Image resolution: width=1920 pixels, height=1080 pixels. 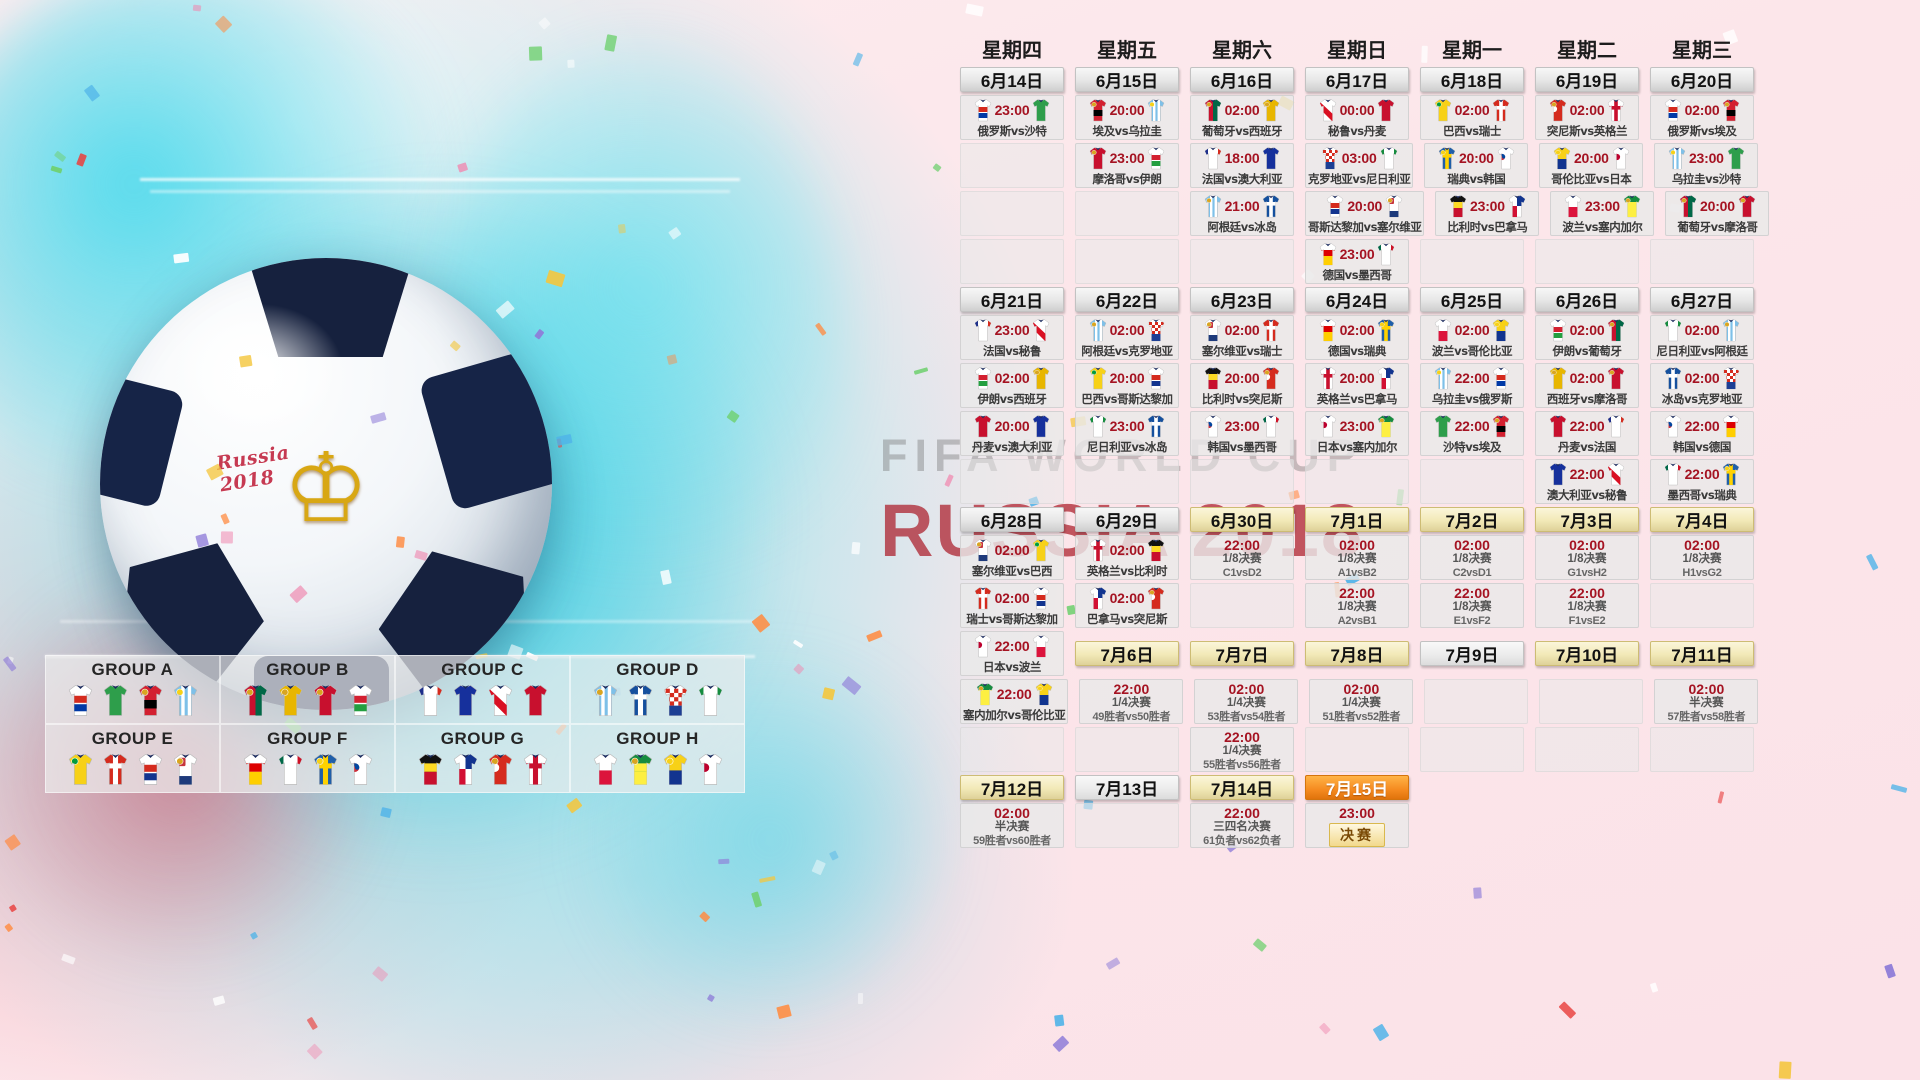 What do you see at coordinates (1591, 165) in the screenshot?
I see `match-card: 20:00 哥伦比亚vs日本` at bounding box center [1591, 165].